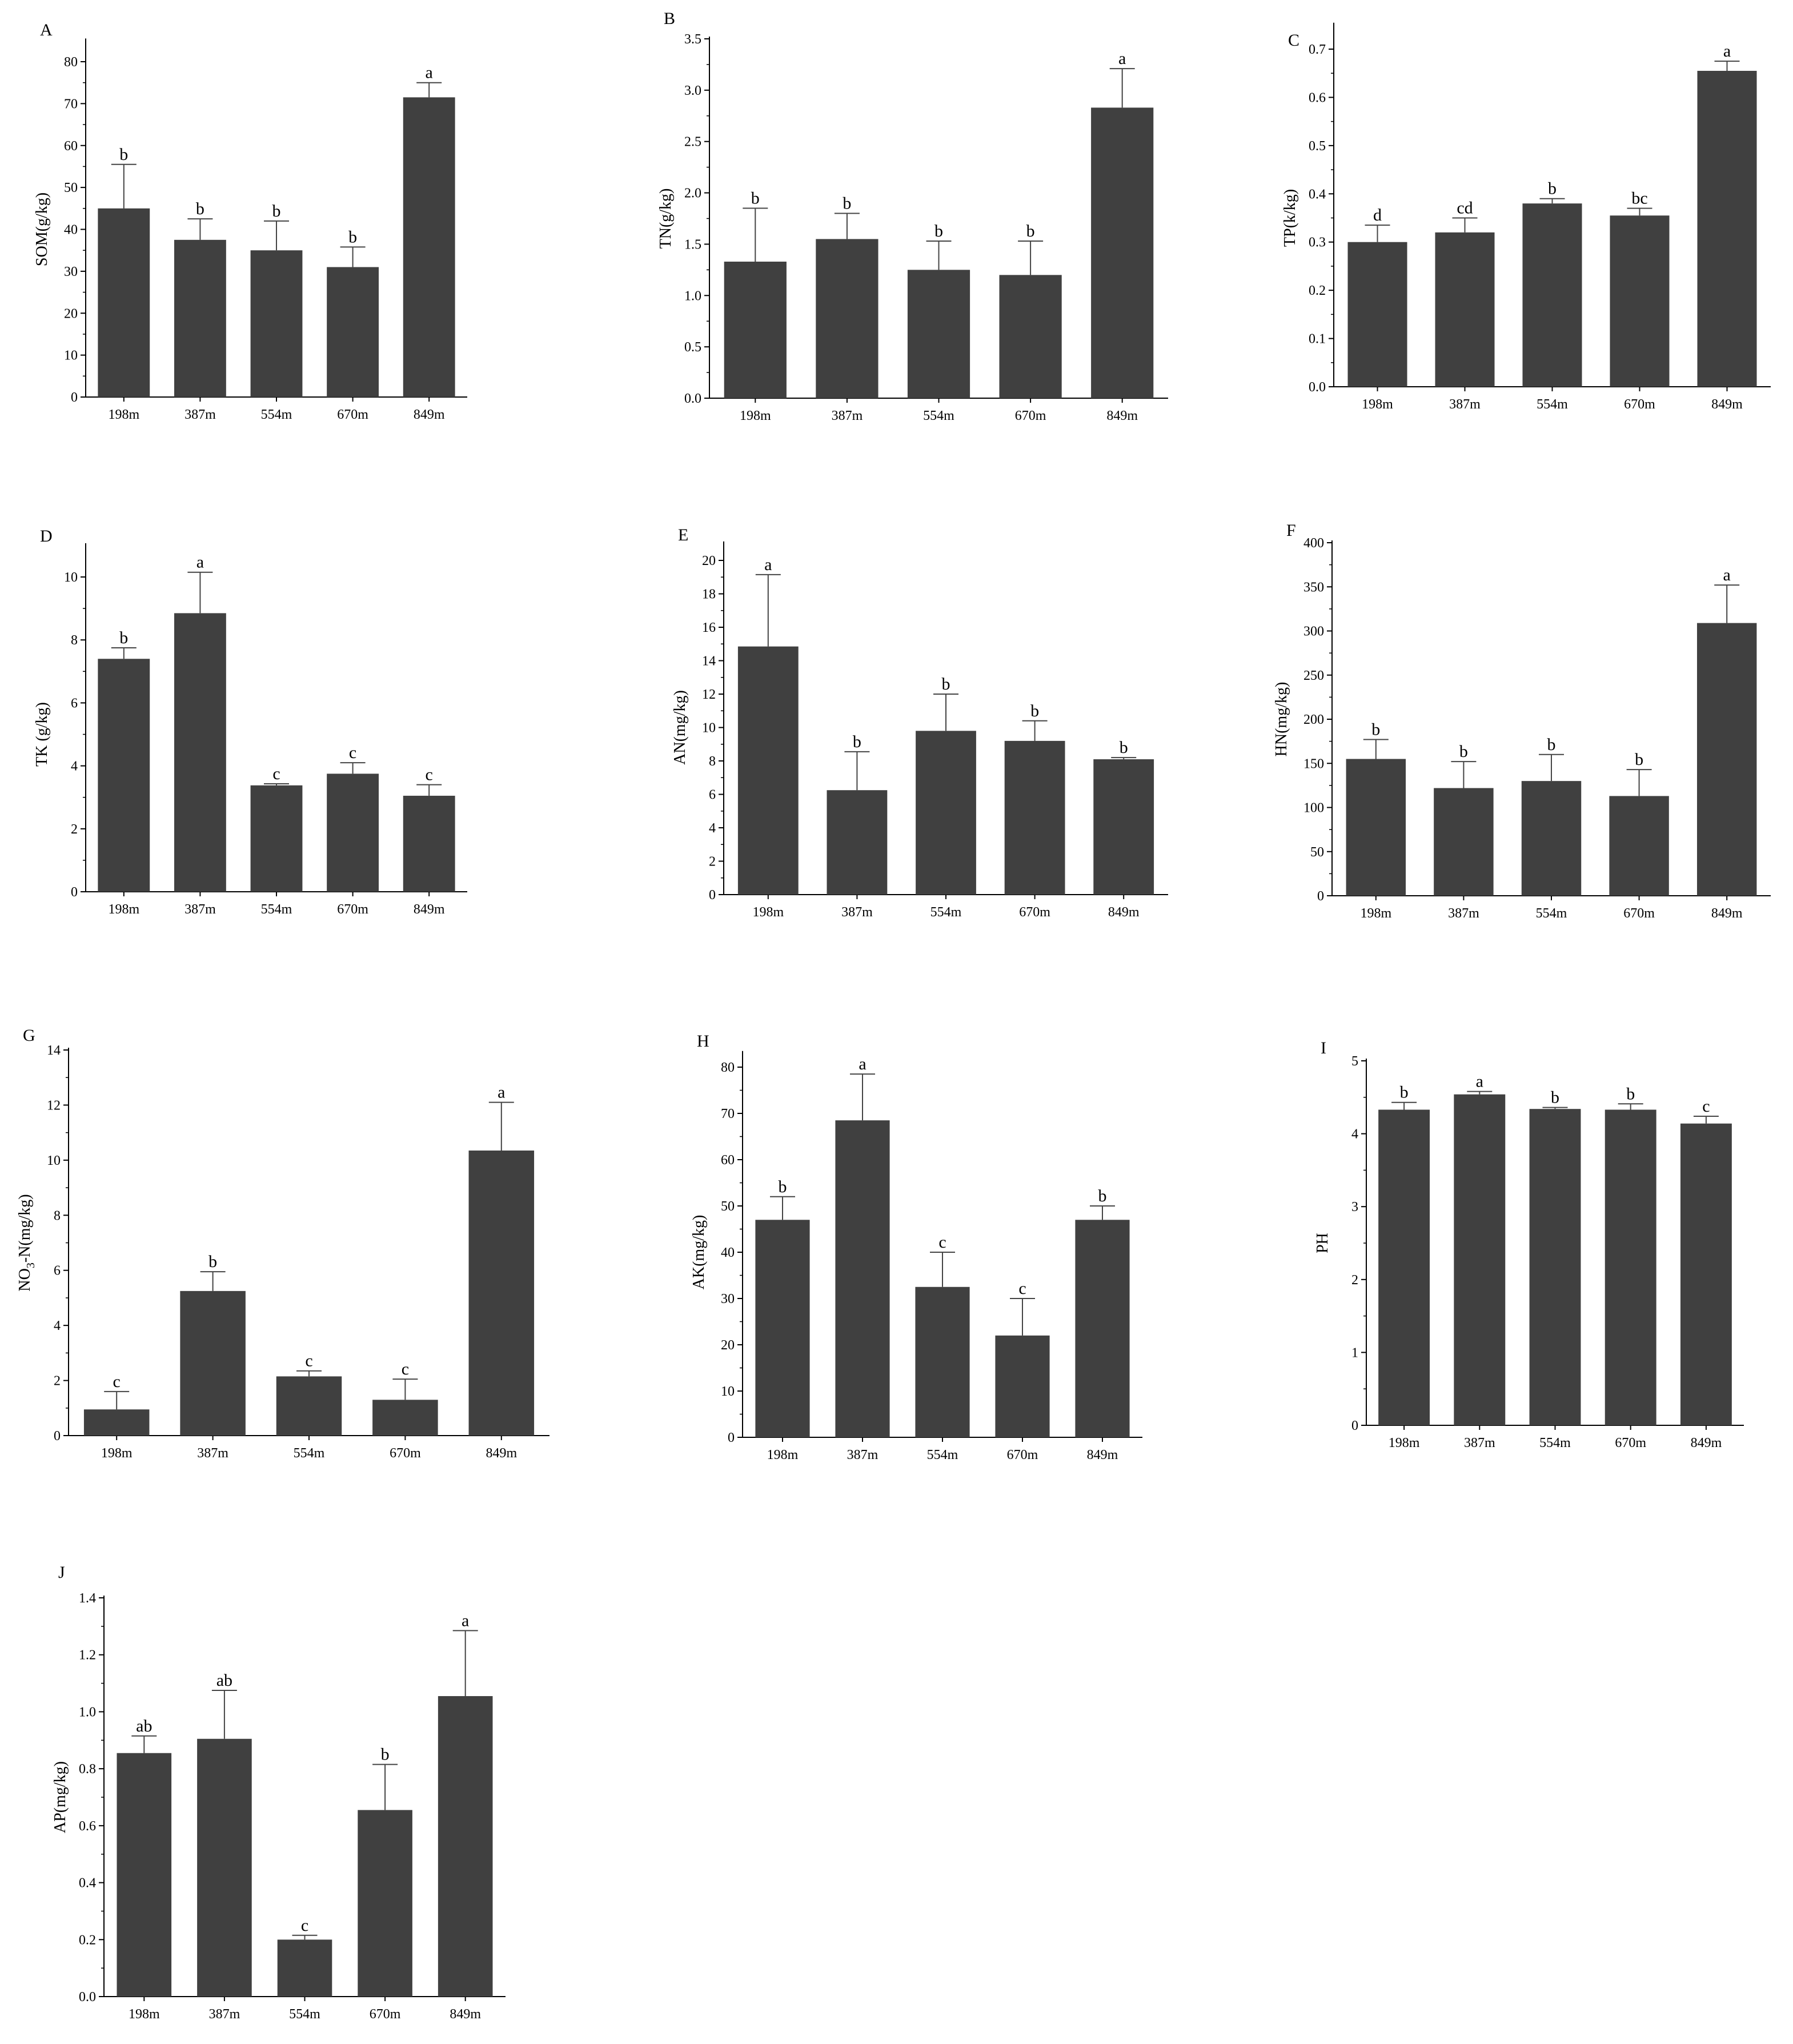 Image resolution: width=1793 pixels, height=2044 pixels. Describe the element at coordinates (680, 728) in the screenshot. I see `y-axis-label: AN(mg/kg)` at that location.